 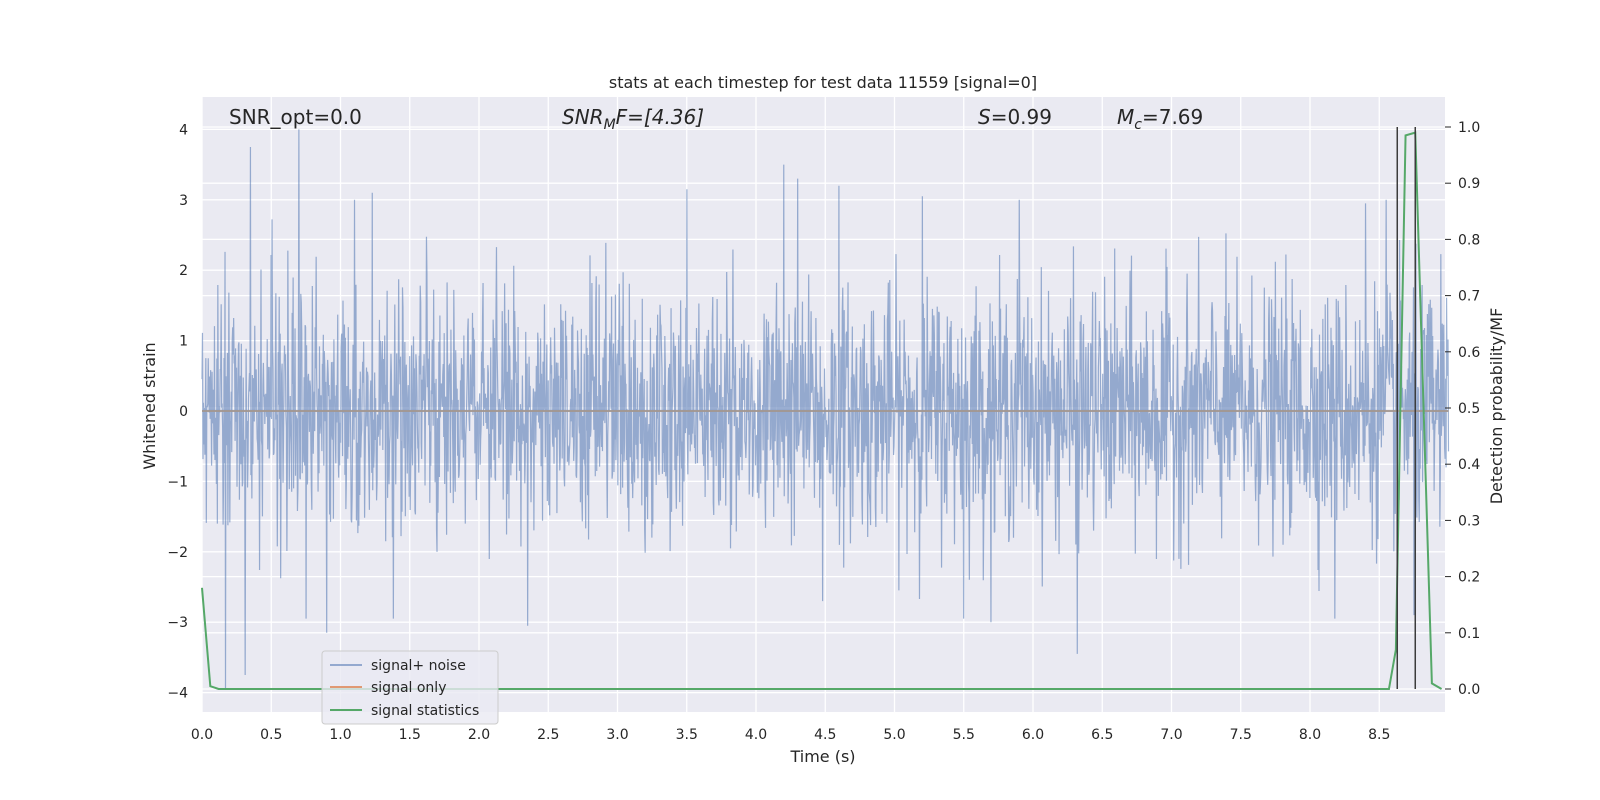 I want to click on annotation-s-rest: =0.99, so click(x=1021, y=117).